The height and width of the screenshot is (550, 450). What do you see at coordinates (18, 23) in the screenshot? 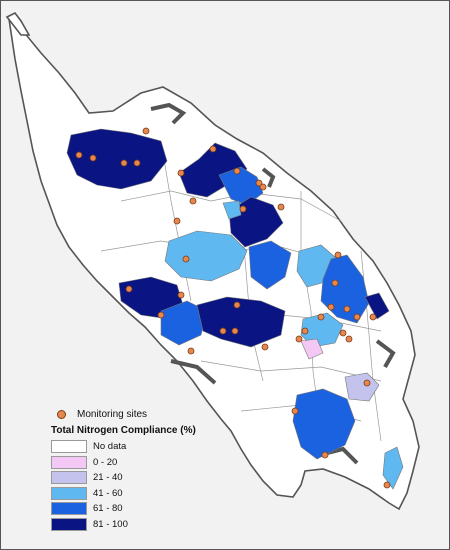
I see `north-peninsula` at bounding box center [18, 23].